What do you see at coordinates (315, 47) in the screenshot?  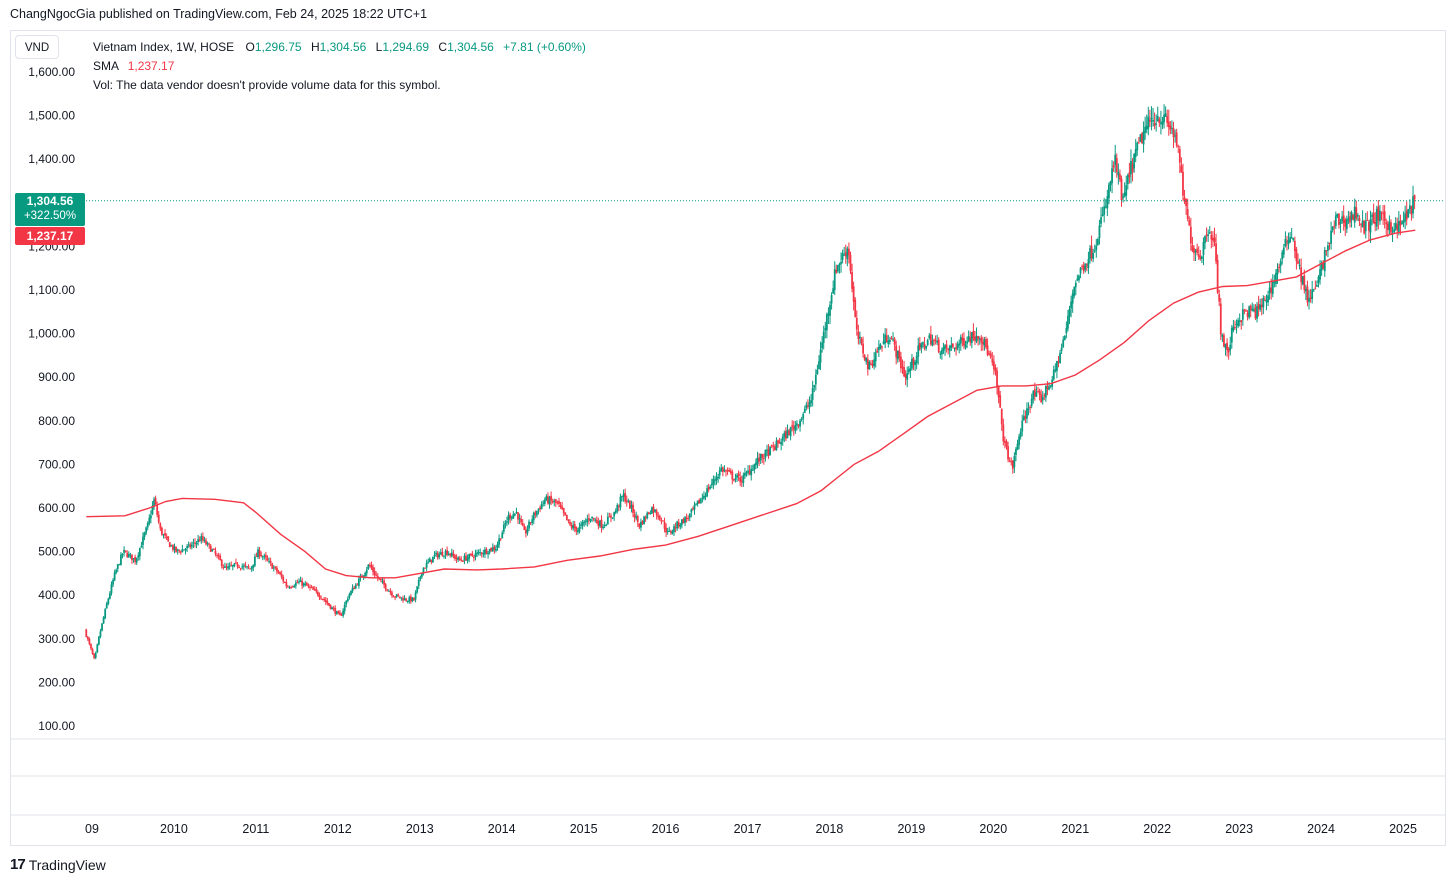 I see `legend-high-label: H` at bounding box center [315, 47].